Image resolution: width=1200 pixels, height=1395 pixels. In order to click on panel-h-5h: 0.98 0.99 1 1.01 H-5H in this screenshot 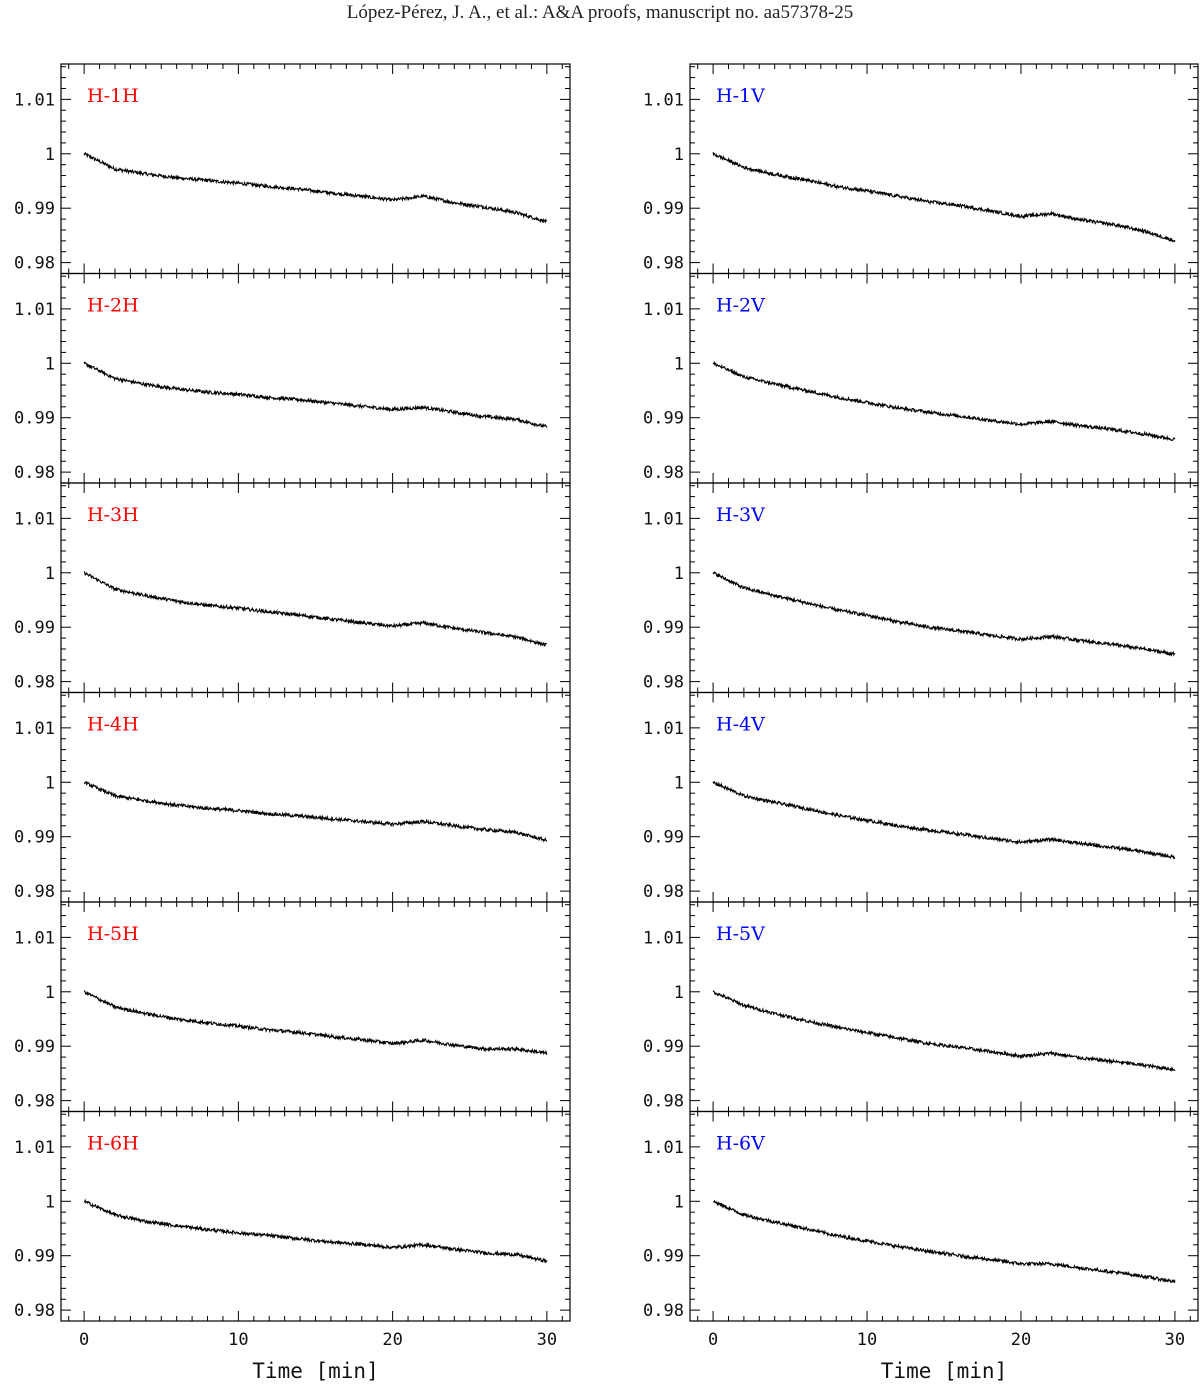, I will do `click(292, 1007)`.